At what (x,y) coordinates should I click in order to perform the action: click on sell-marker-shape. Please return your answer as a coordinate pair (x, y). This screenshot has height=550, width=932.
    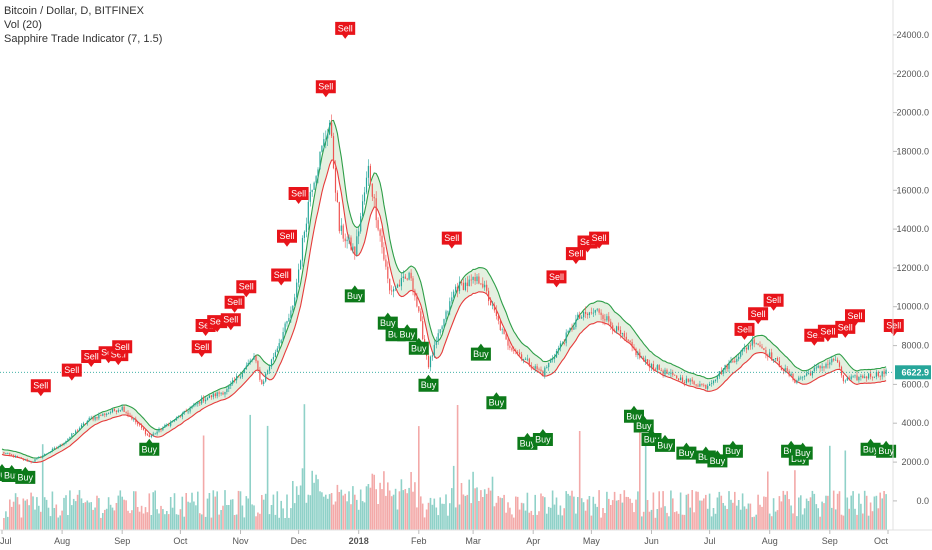
    Looking at the image, I should click on (744, 331).